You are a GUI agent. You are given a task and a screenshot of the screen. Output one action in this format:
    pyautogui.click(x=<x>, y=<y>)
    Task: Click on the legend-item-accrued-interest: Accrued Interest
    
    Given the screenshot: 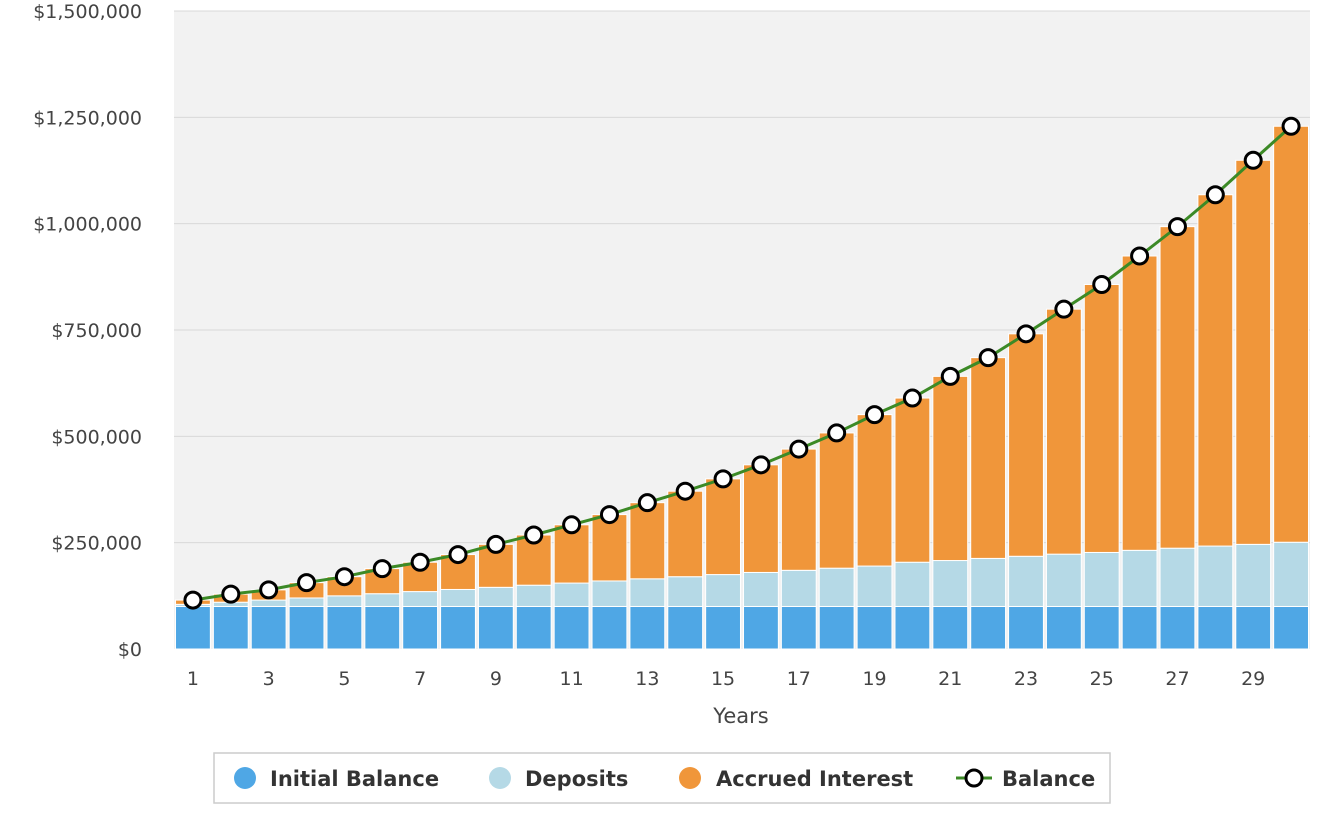 What is the action you would take?
    pyautogui.click(x=796, y=779)
    